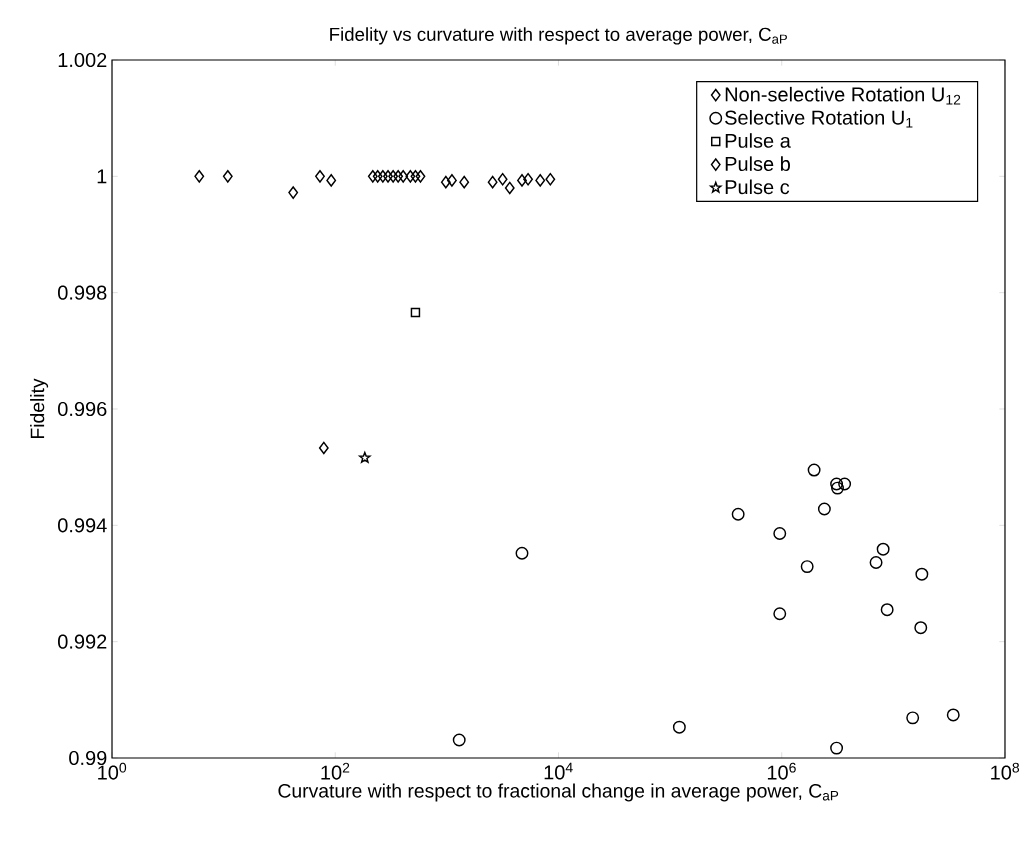 The width and height of the screenshot is (1029, 842). What do you see at coordinates (82, 60) in the screenshot?
I see `y-tick-label: 1.002` at bounding box center [82, 60].